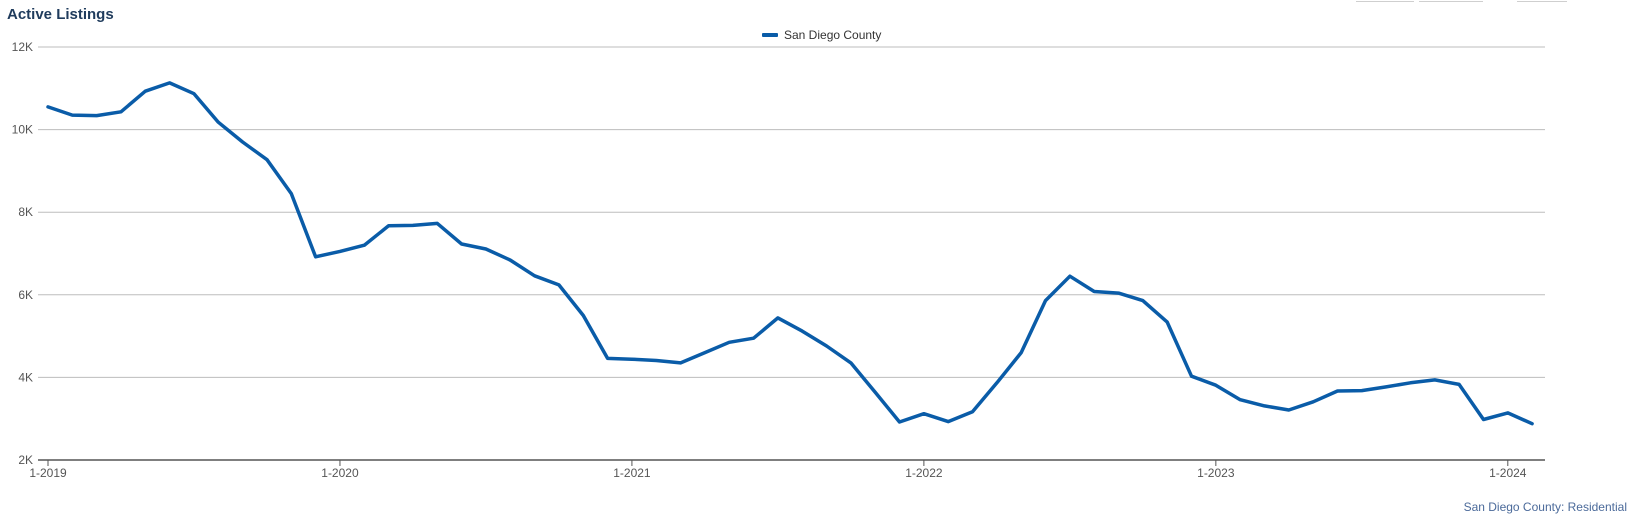 This screenshot has height=519, width=1631. What do you see at coordinates (340, 473) in the screenshot?
I see `x-tick-label: 1-2020` at bounding box center [340, 473].